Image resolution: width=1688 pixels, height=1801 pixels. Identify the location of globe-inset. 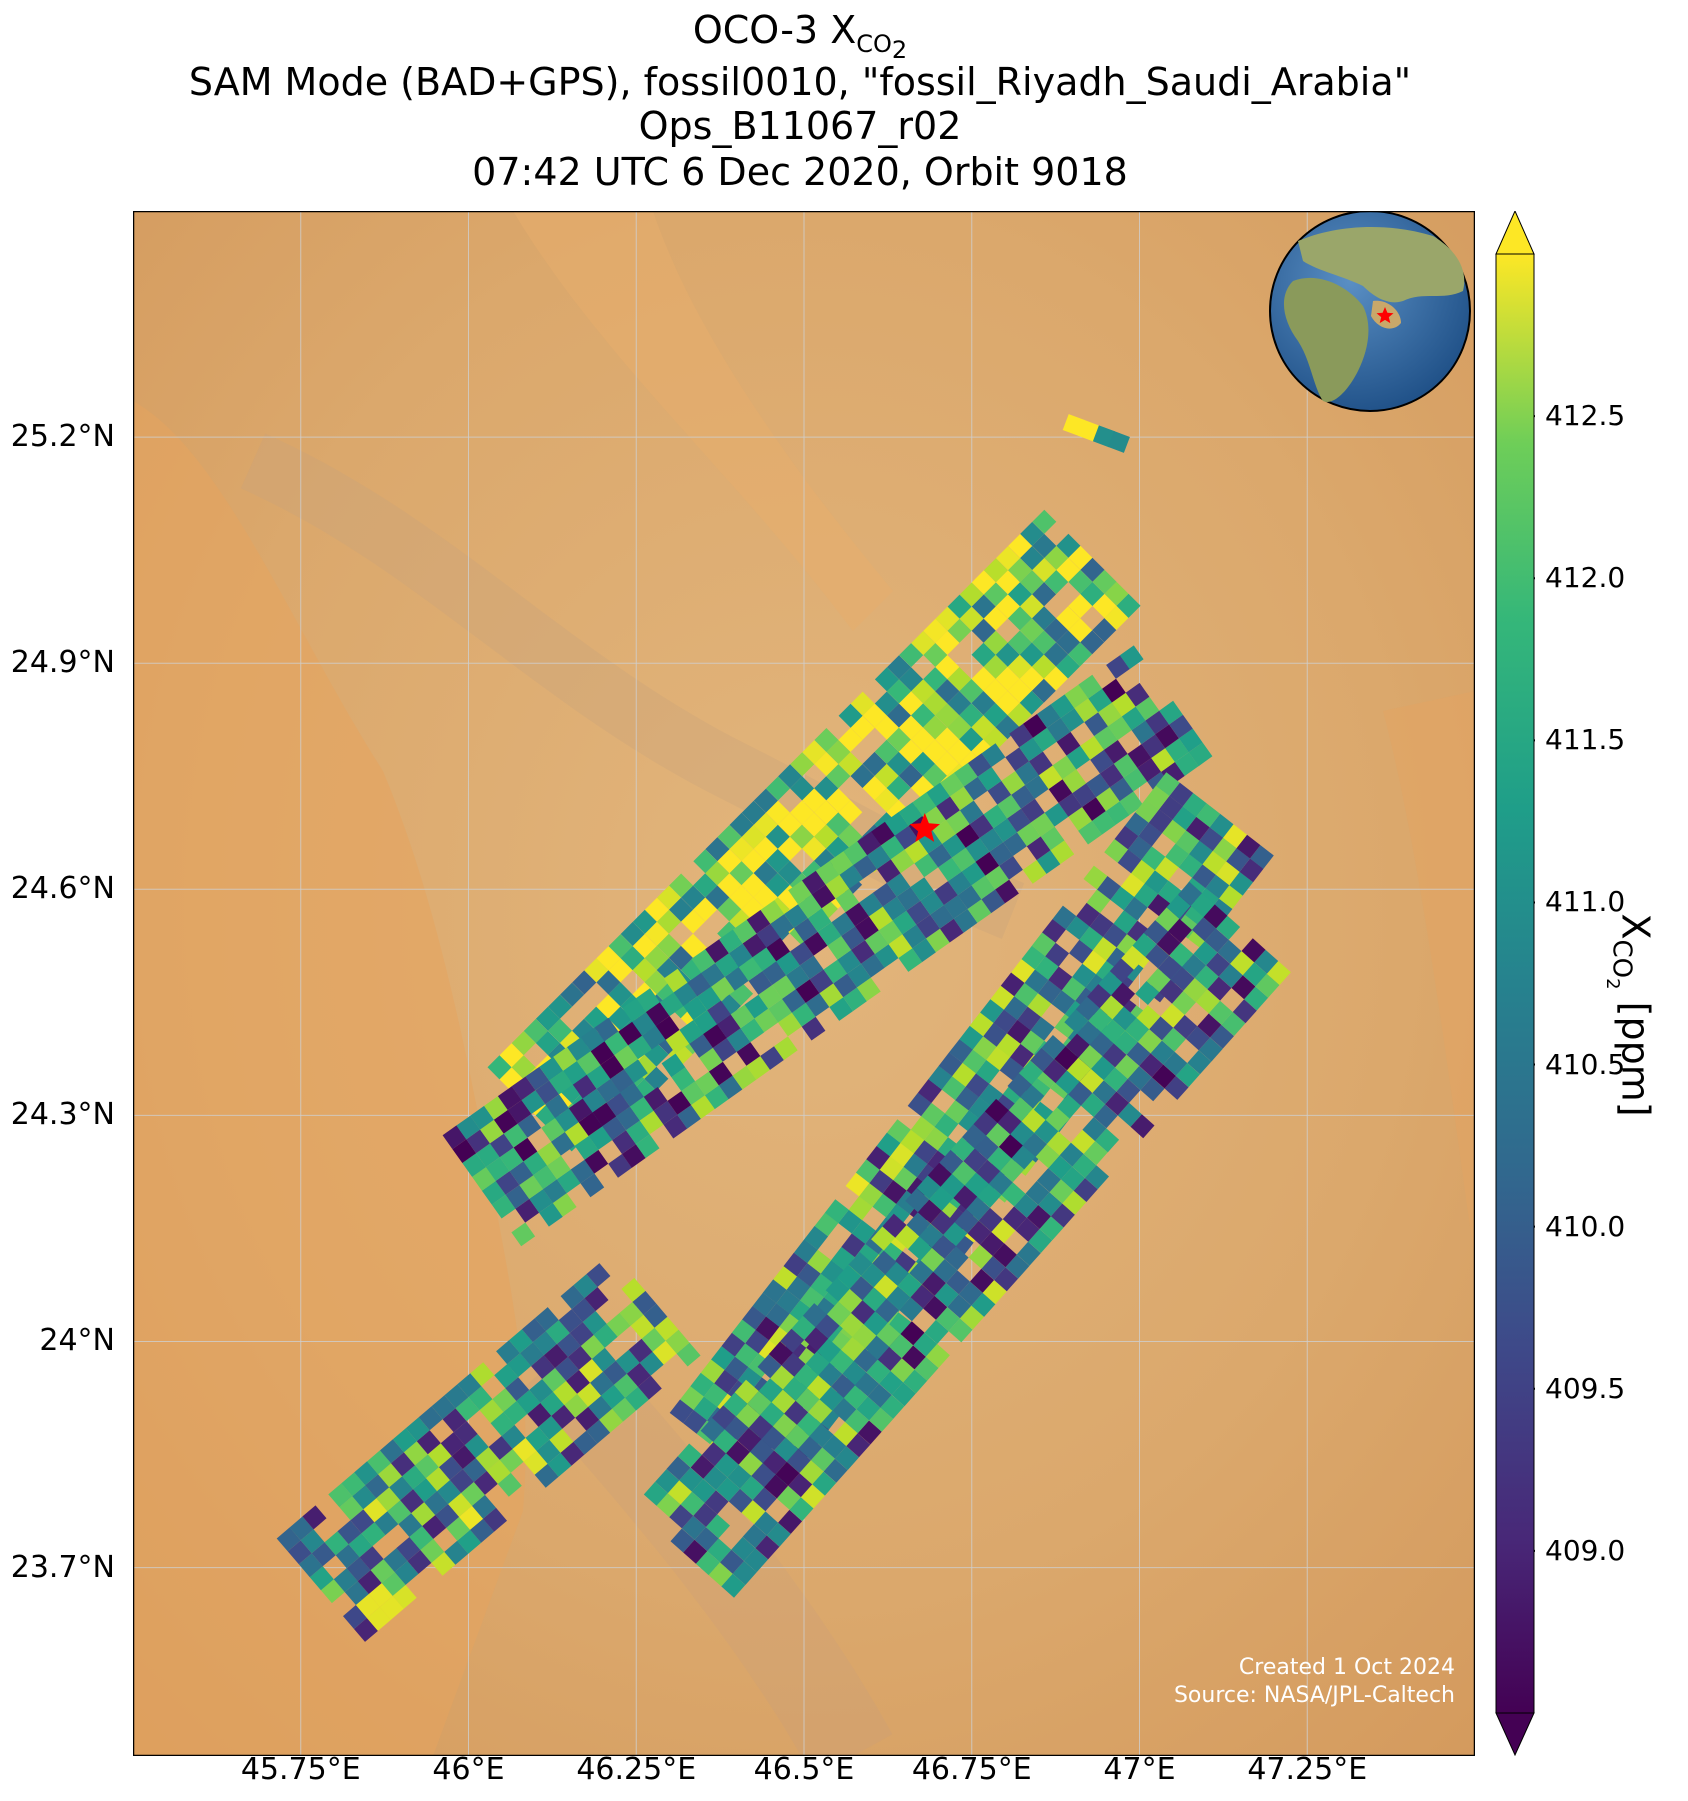
(1370, 311).